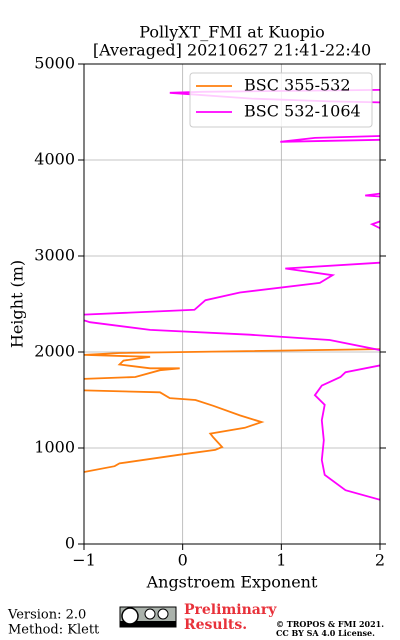  Describe the element at coordinates (54, 447) in the screenshot. I see `y-tick-label: 1000` at that location.